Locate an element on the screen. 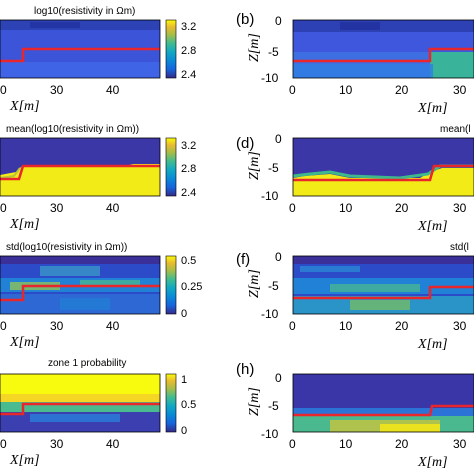 Image resolution: width=474 pixels, height=474 pixels. panel-g-xtick-2: 30 is located at coordinates (57, 444).